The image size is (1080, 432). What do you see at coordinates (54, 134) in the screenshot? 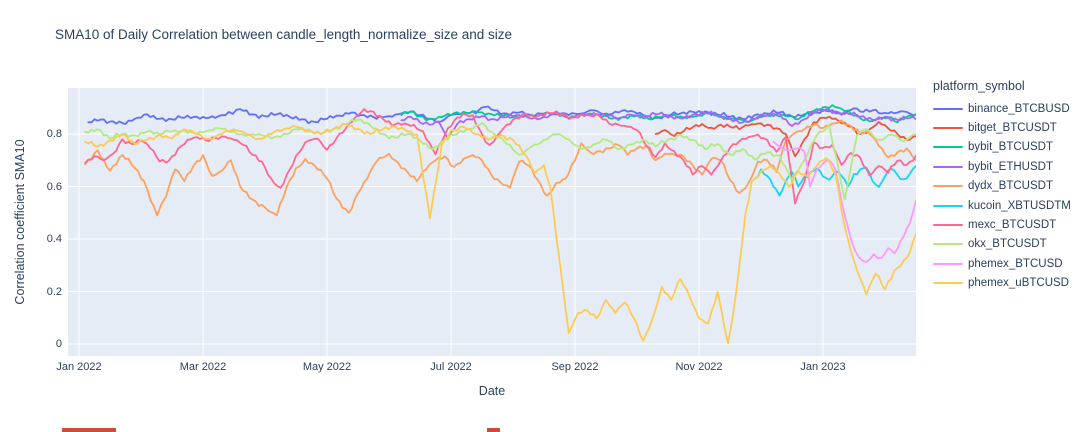
I see `y-tick-label: 0.8` at bounding box center [54, 134].